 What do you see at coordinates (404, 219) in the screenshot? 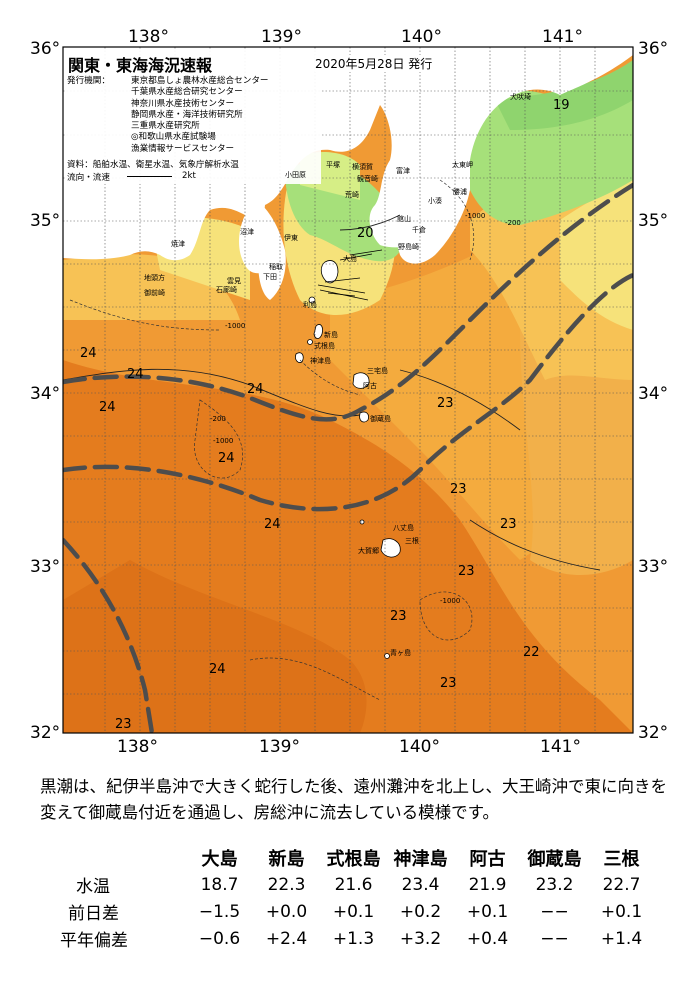
I see `place-name: 館山` at bounding box center [404, 219].